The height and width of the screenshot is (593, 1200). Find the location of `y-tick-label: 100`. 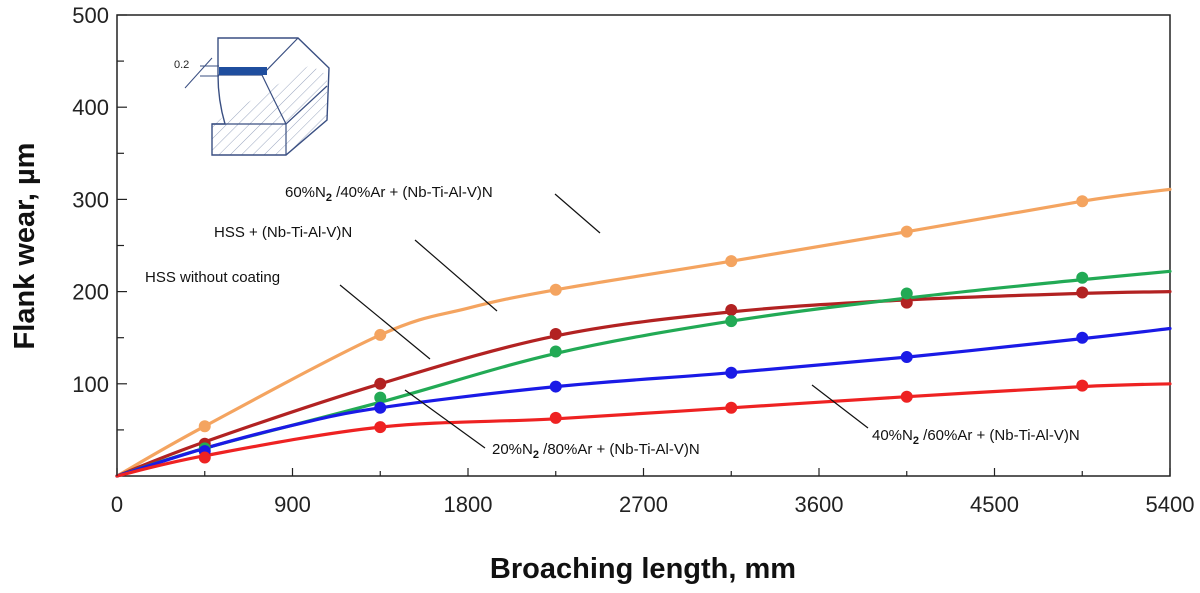

y-tick-label: 100 is located at coordinates (90, 384).